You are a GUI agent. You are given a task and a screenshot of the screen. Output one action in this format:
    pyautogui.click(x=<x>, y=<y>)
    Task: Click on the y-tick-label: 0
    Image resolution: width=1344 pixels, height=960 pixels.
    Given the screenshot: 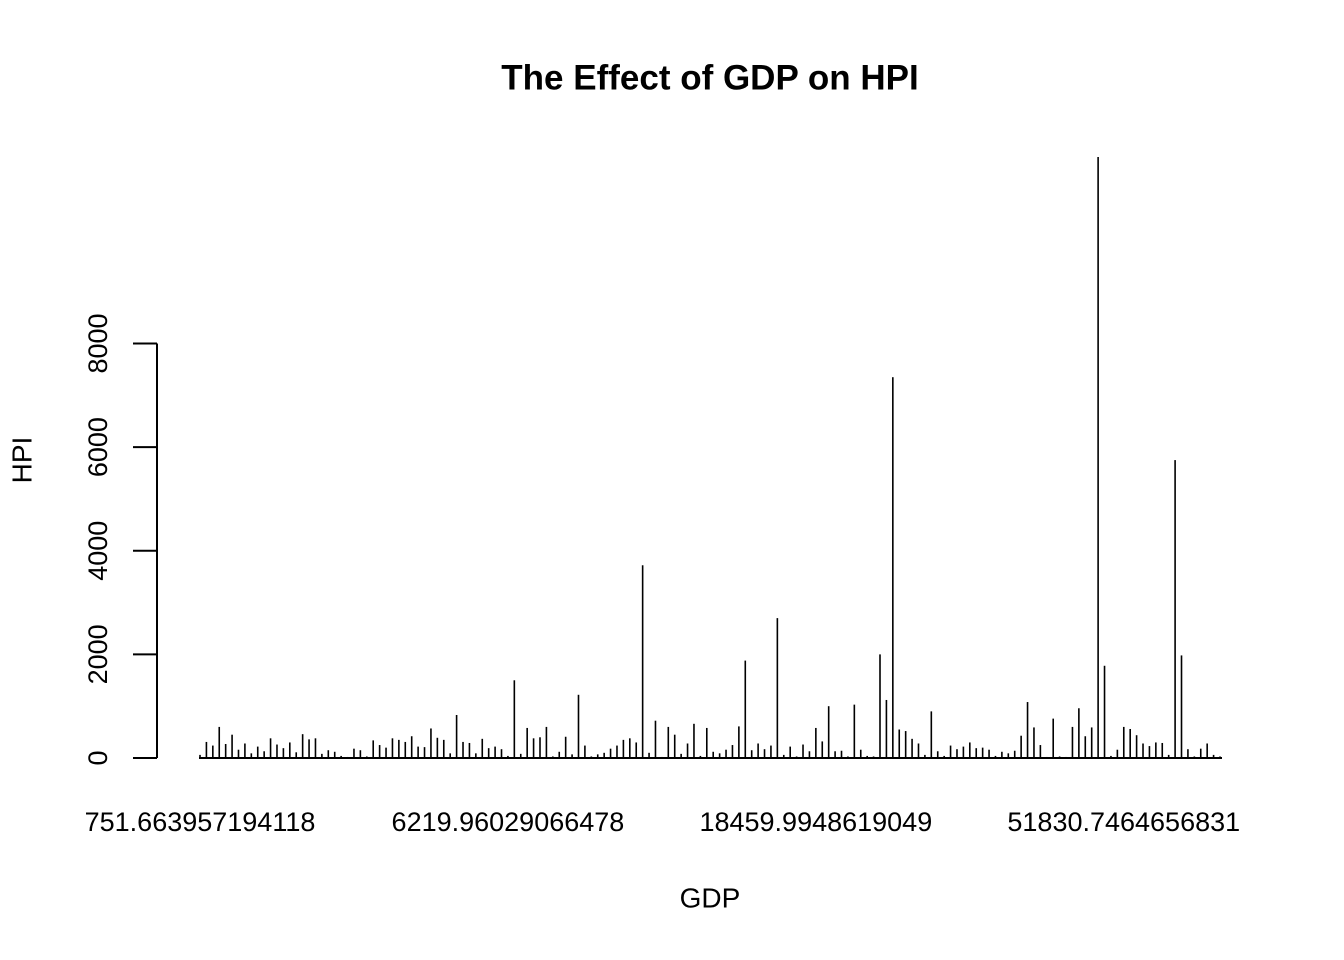 What is the action you would take?
    pyautogui.click(x=98, y=757)
    